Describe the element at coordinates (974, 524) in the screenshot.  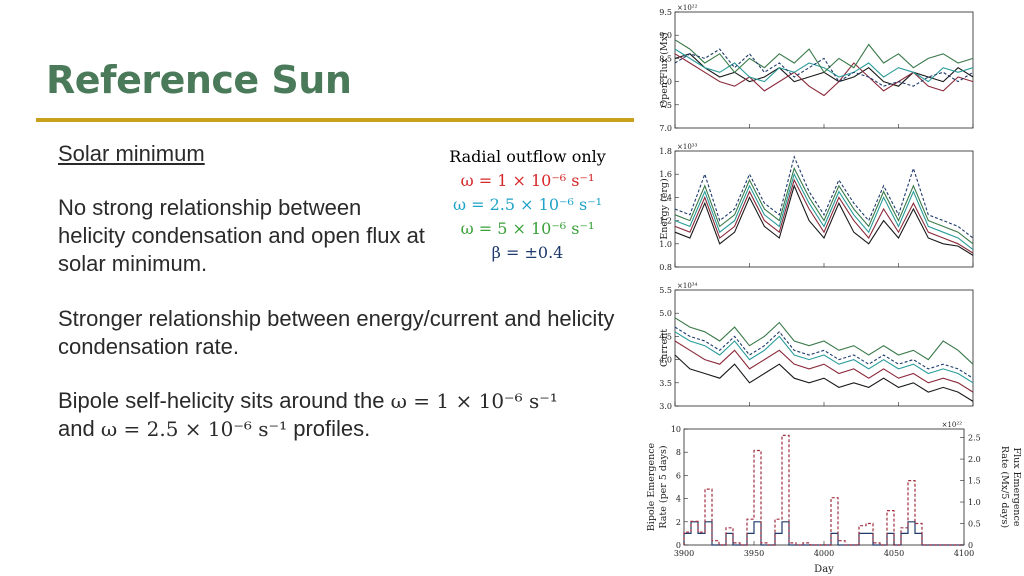
I see `y2-tick-label: 0.5` at that location.